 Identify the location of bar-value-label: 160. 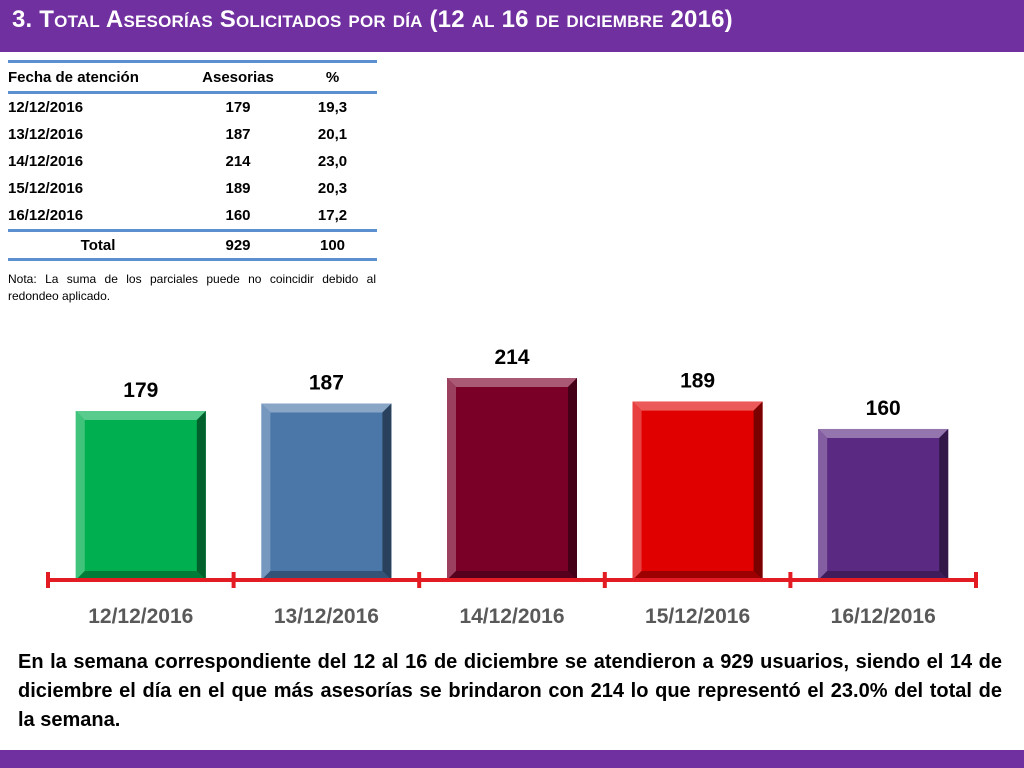
(883, 408).